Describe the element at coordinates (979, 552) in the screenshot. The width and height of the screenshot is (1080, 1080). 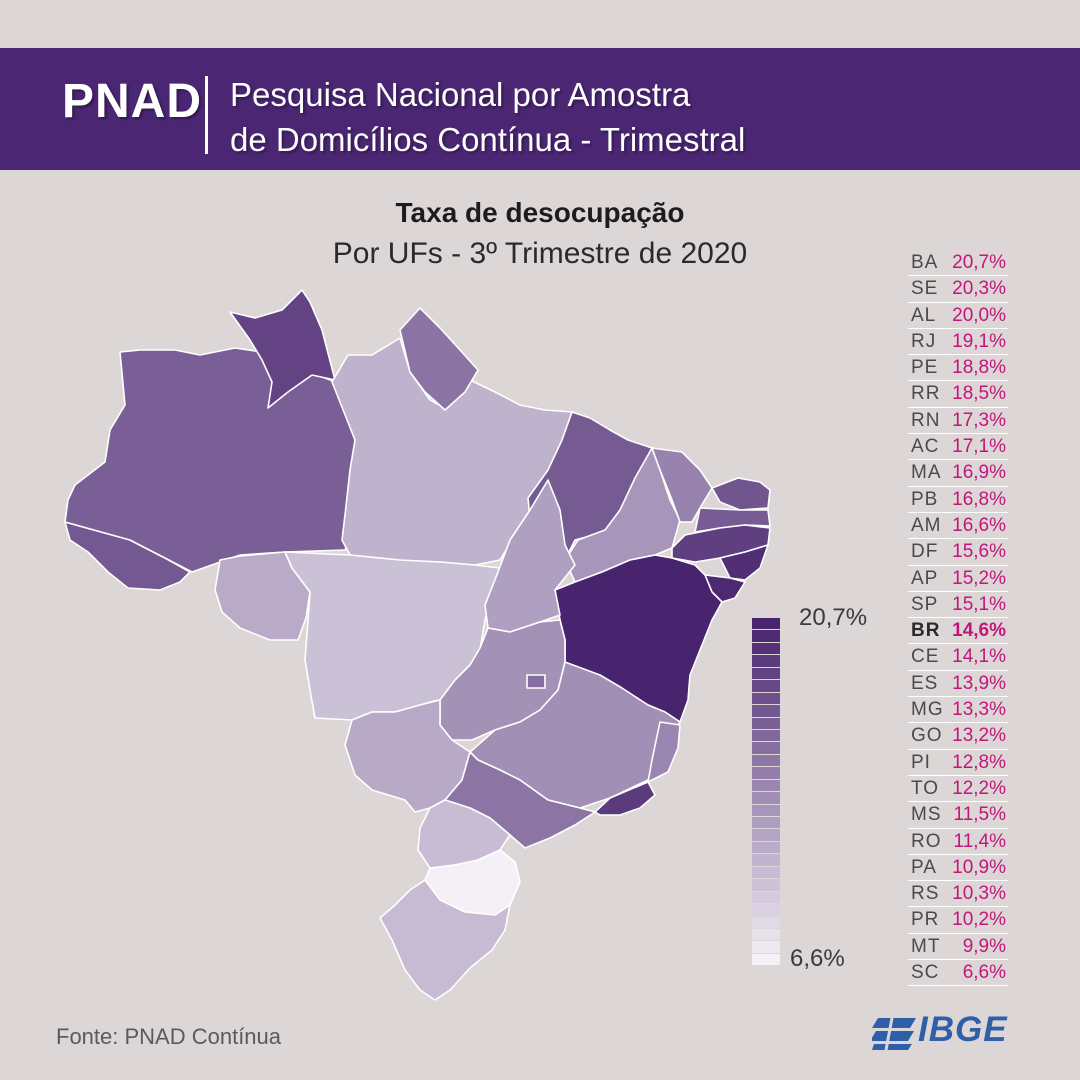
I see `ranking-value: 15,6%` at that location.